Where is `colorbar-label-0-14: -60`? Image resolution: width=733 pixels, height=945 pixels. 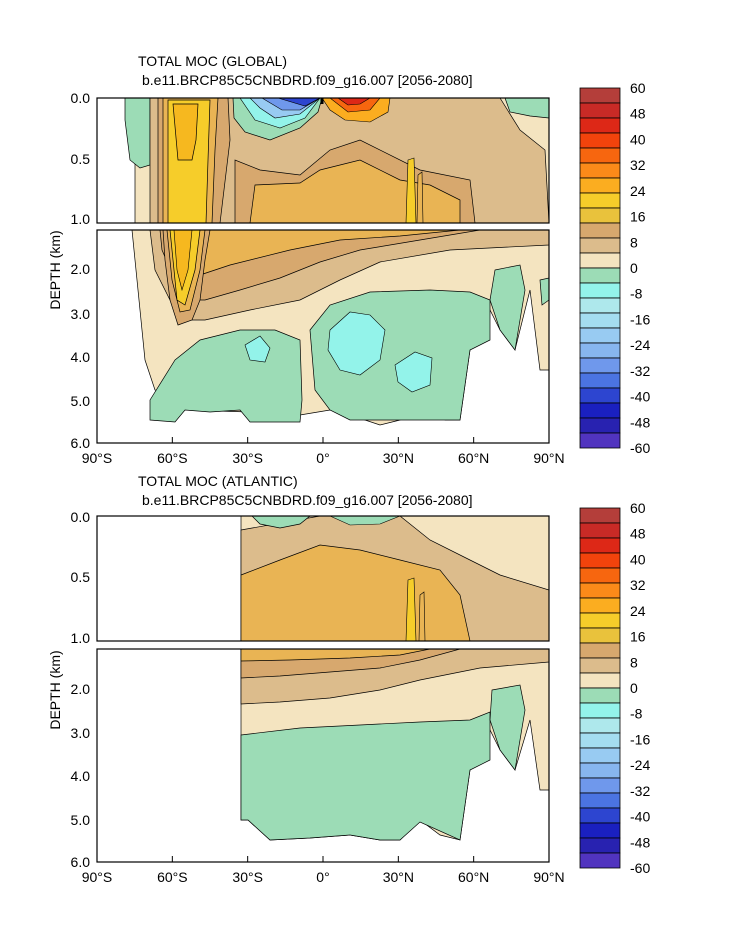 colorbar-label-0-14: -60 is located at coordinates (640, 448).